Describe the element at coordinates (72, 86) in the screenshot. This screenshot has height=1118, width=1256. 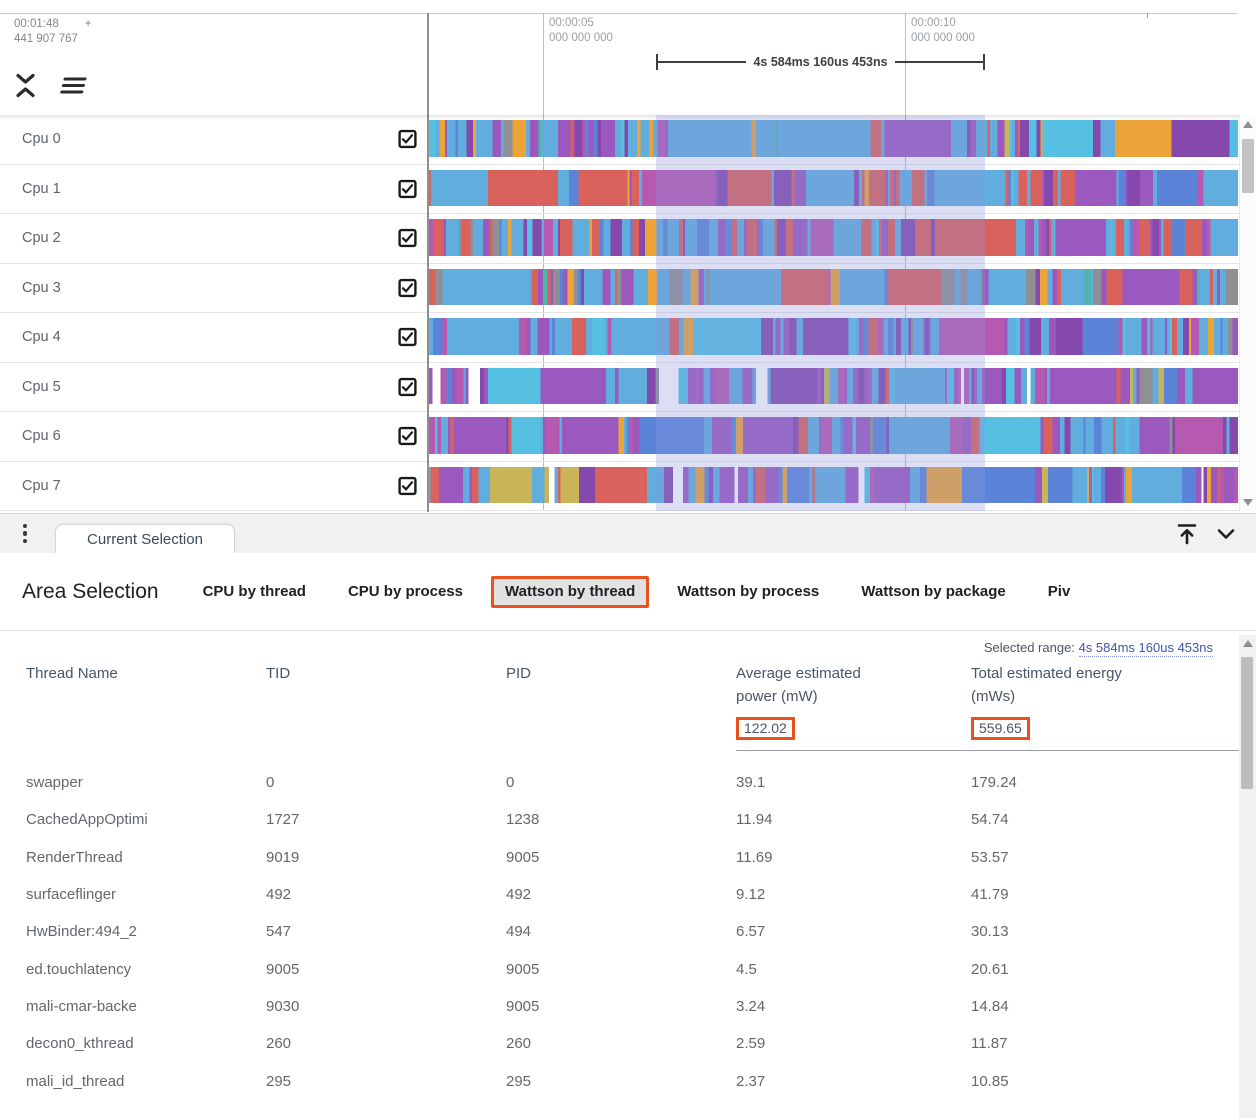
I see `sort-tracks-icon` at that location.